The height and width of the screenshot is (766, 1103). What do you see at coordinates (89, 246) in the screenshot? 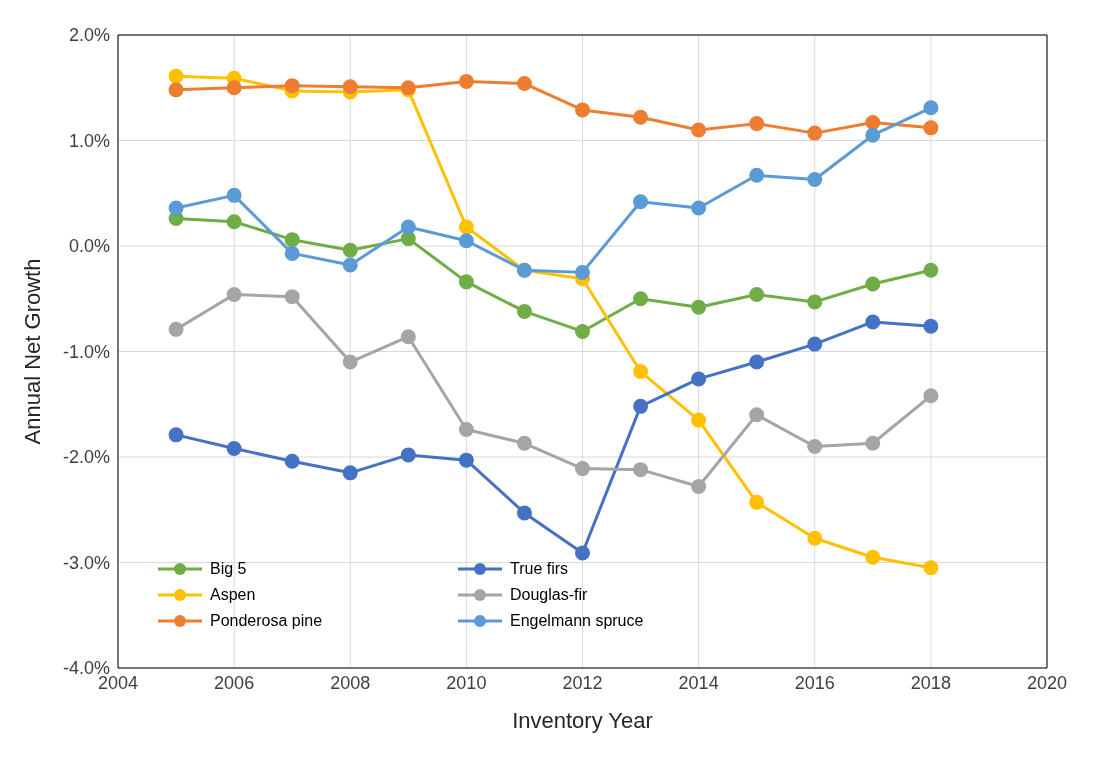
I see `y-tick-label: 0.0%` at bounding box center [89, 246].